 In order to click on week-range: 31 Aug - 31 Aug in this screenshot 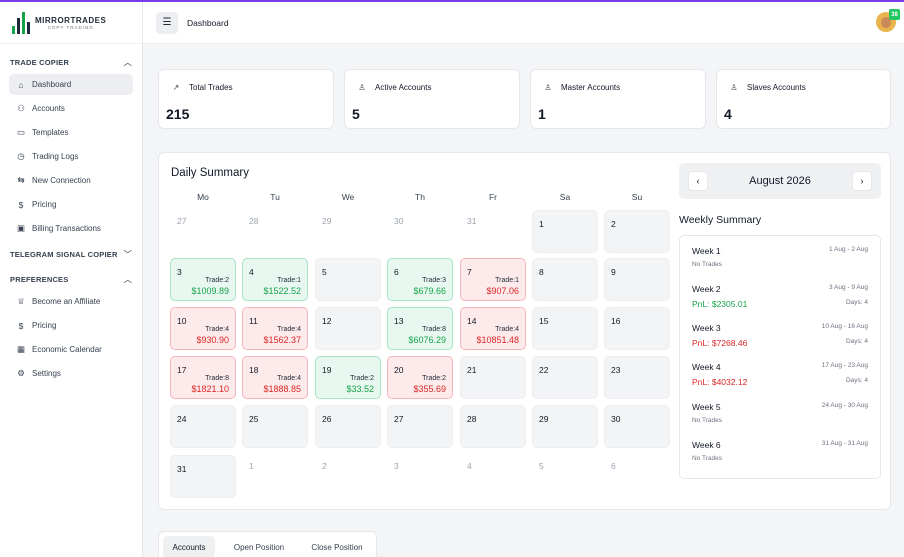, I will do `click(844, 443)`.